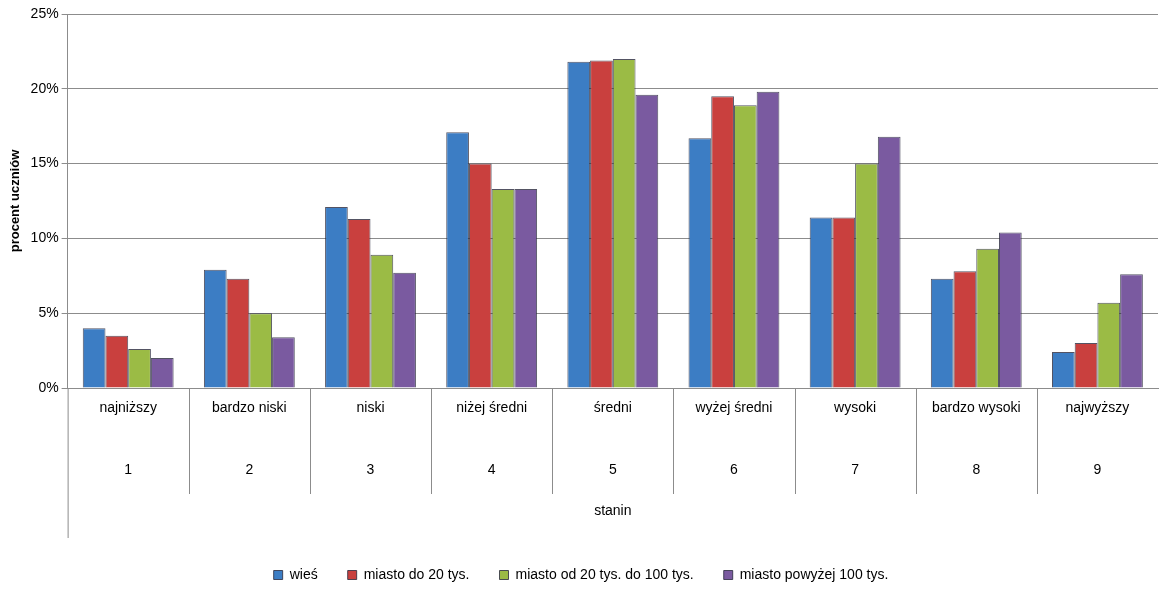 This screenshot has width=1160, height=592. I want to click on legend-label: miasto powyżej 100 tys., so click(814, 573).